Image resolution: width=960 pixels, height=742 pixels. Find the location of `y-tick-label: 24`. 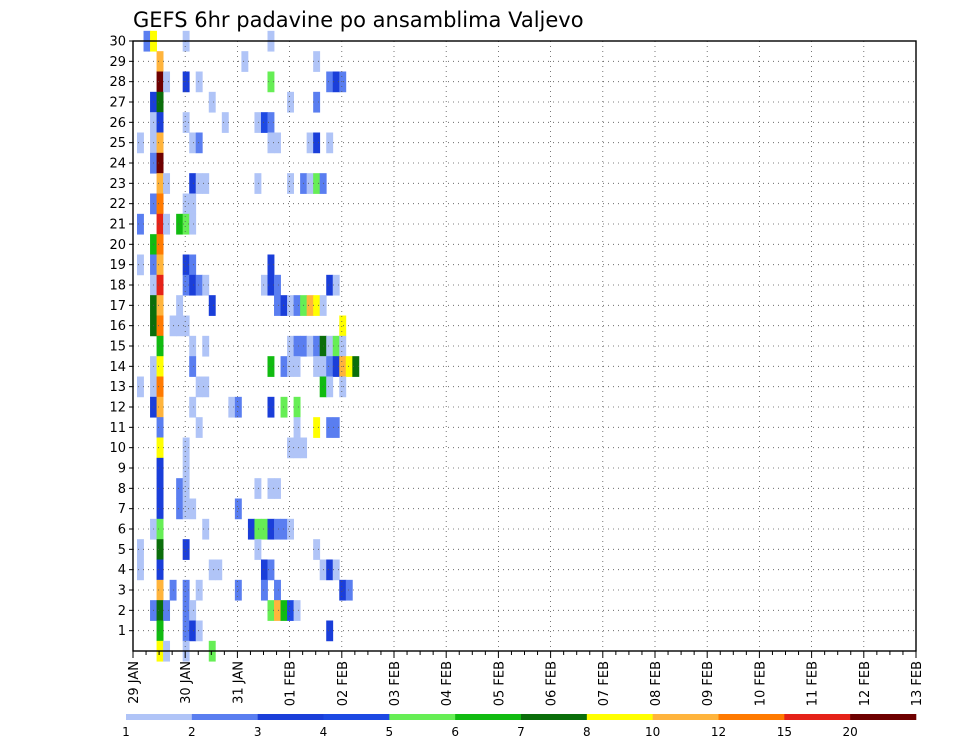

y-tick-label: 24 is located at coordinates (117, 164).